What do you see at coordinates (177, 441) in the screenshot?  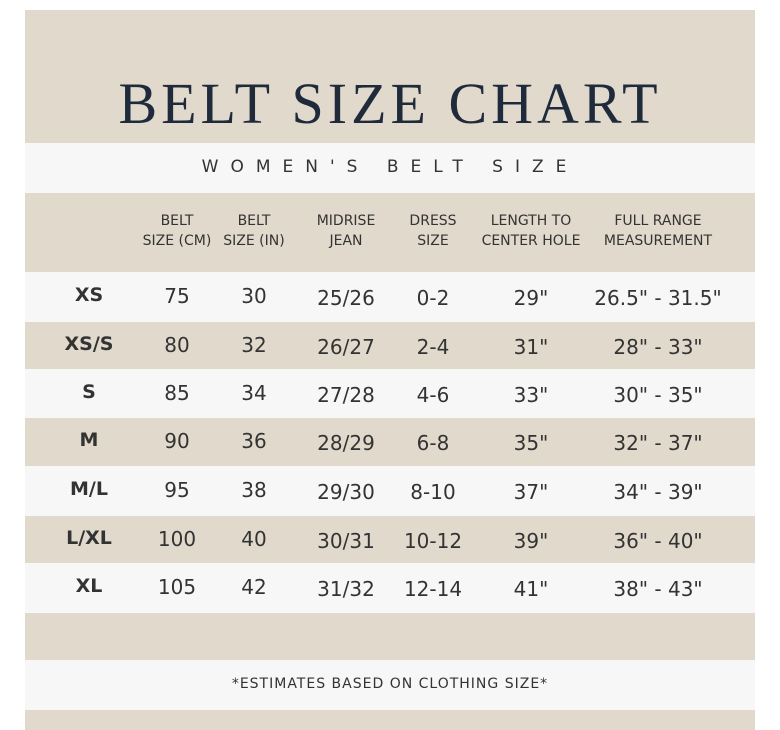 I see `table-cell: 90` at bounding box center [177, 441].